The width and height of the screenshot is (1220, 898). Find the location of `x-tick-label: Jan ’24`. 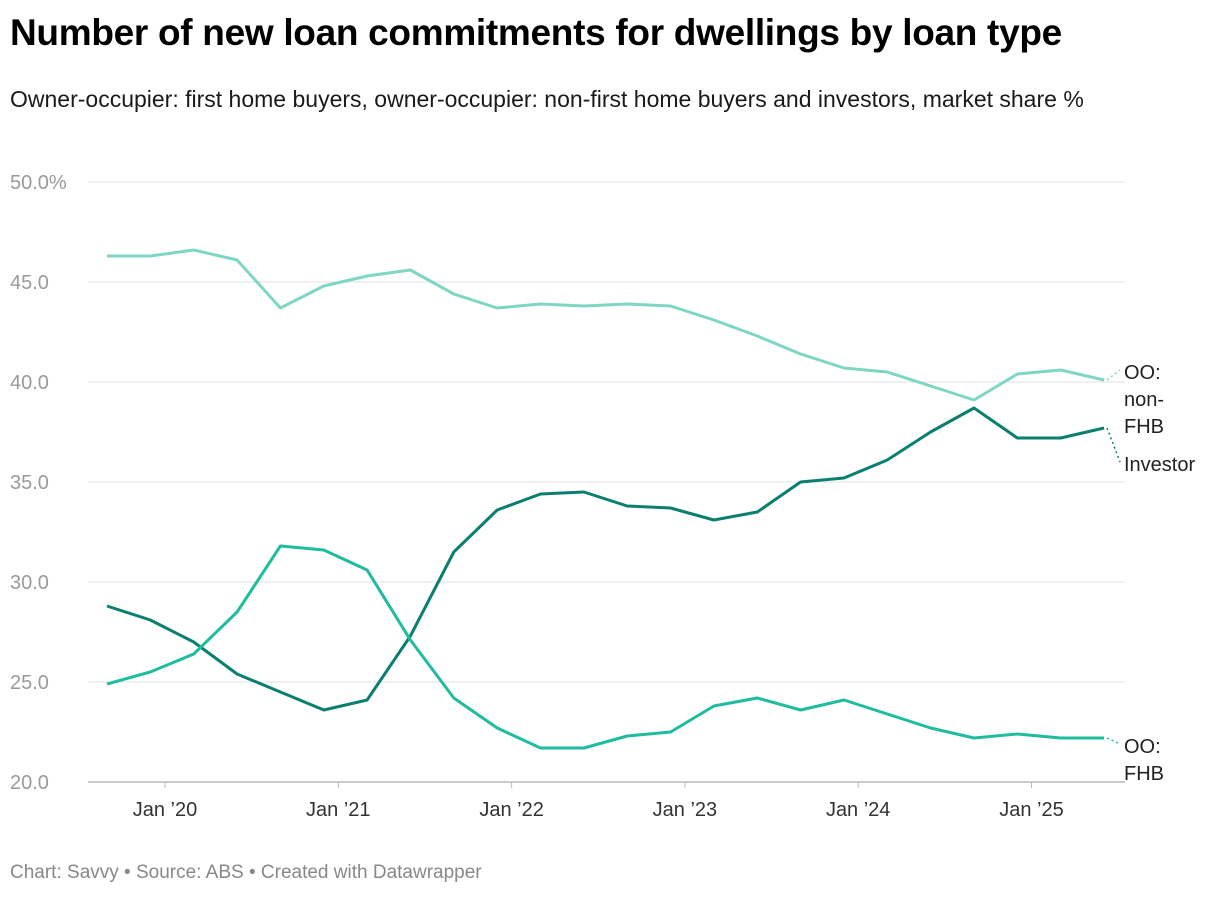

x-tick-label: Jan ’24 is located at coordinates (858, 810).